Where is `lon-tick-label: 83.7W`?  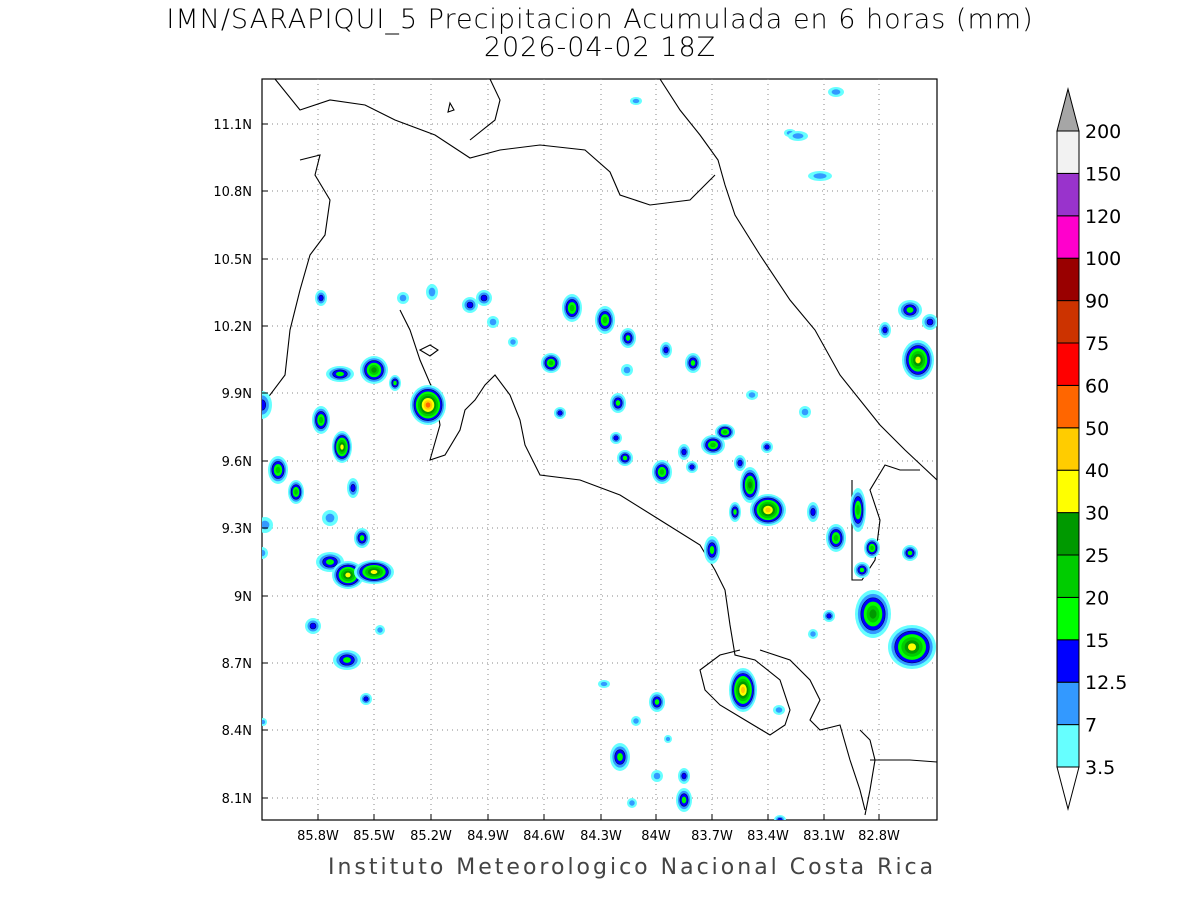
lon-tick-label: 83.7W is located at coordinates (712, 836).